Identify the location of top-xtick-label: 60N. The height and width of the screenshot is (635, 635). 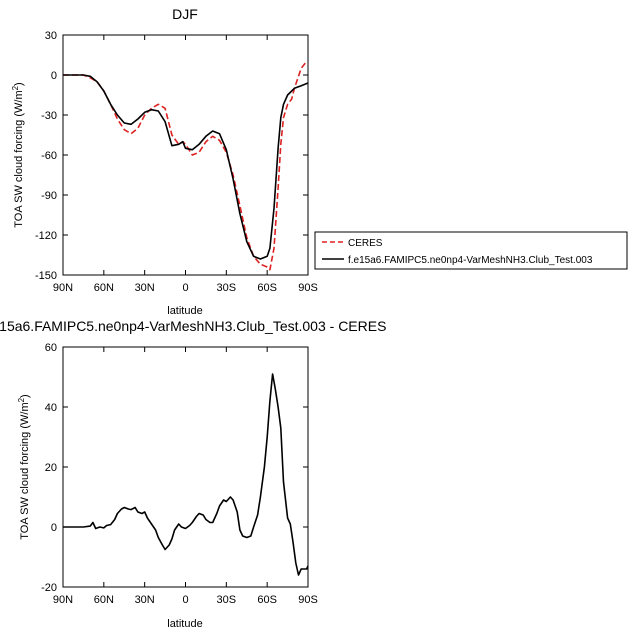
(104, 288).